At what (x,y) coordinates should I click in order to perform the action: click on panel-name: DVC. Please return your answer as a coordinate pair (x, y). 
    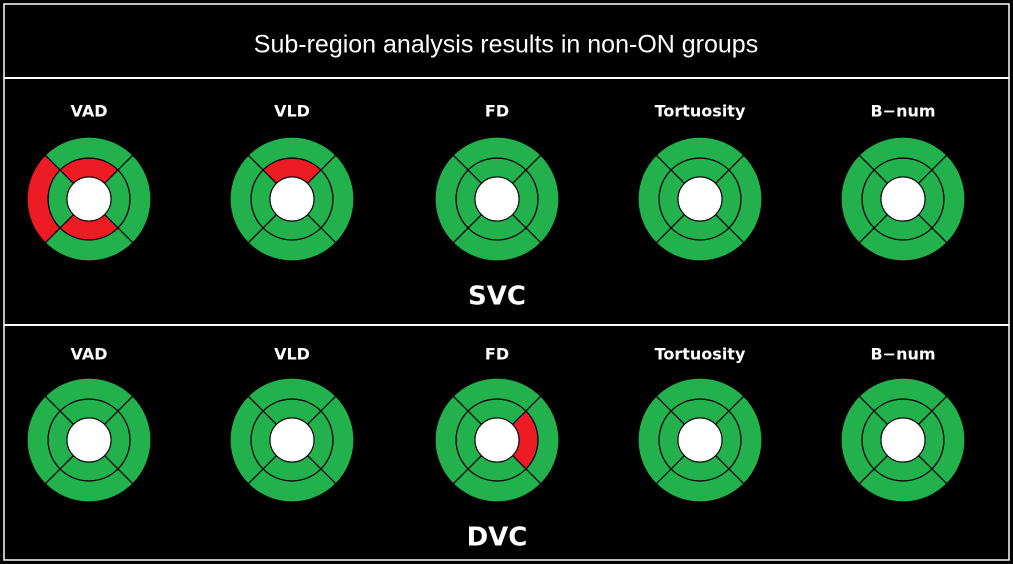
    Looking at the image, I should click on (497, 538).